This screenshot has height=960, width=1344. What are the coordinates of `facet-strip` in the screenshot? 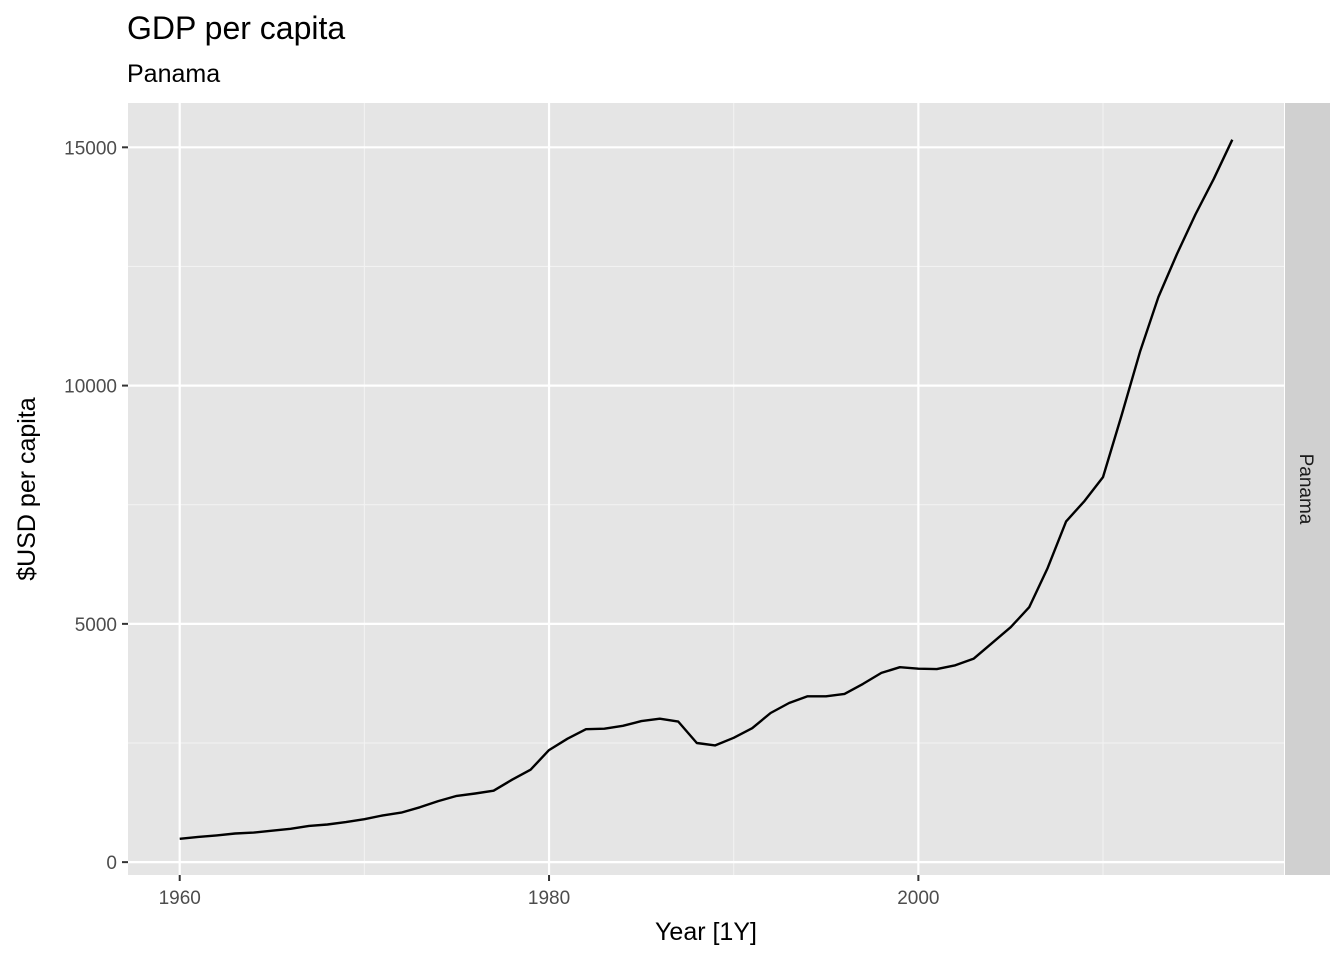 It's located at (1307, 489).